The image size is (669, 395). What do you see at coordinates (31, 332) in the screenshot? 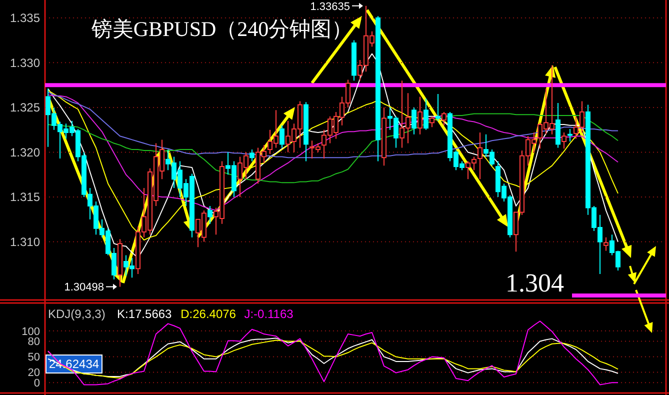
I see `y-tick-label: 100` at bounding box center [31, 332].